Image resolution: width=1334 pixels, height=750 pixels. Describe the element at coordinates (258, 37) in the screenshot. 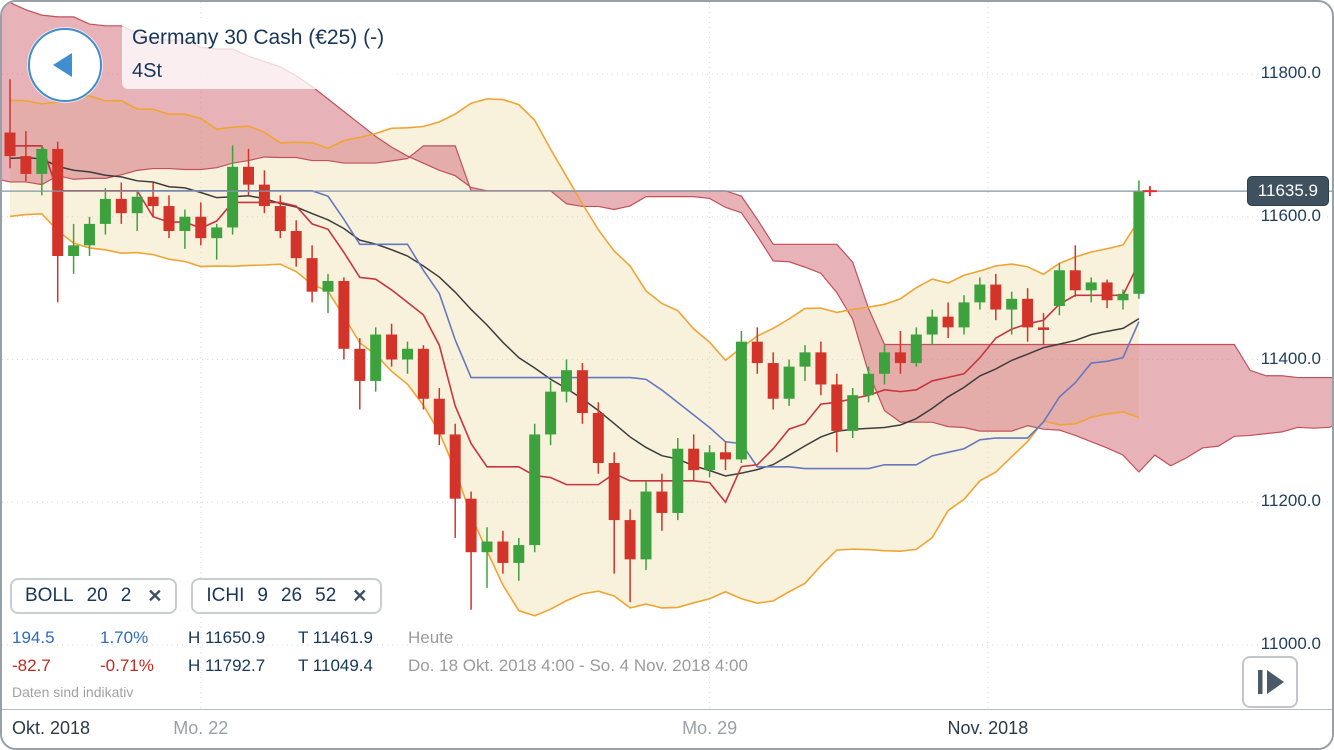

I see `instrument-title: Germany 30 Cash (€25) (-)` at that location.